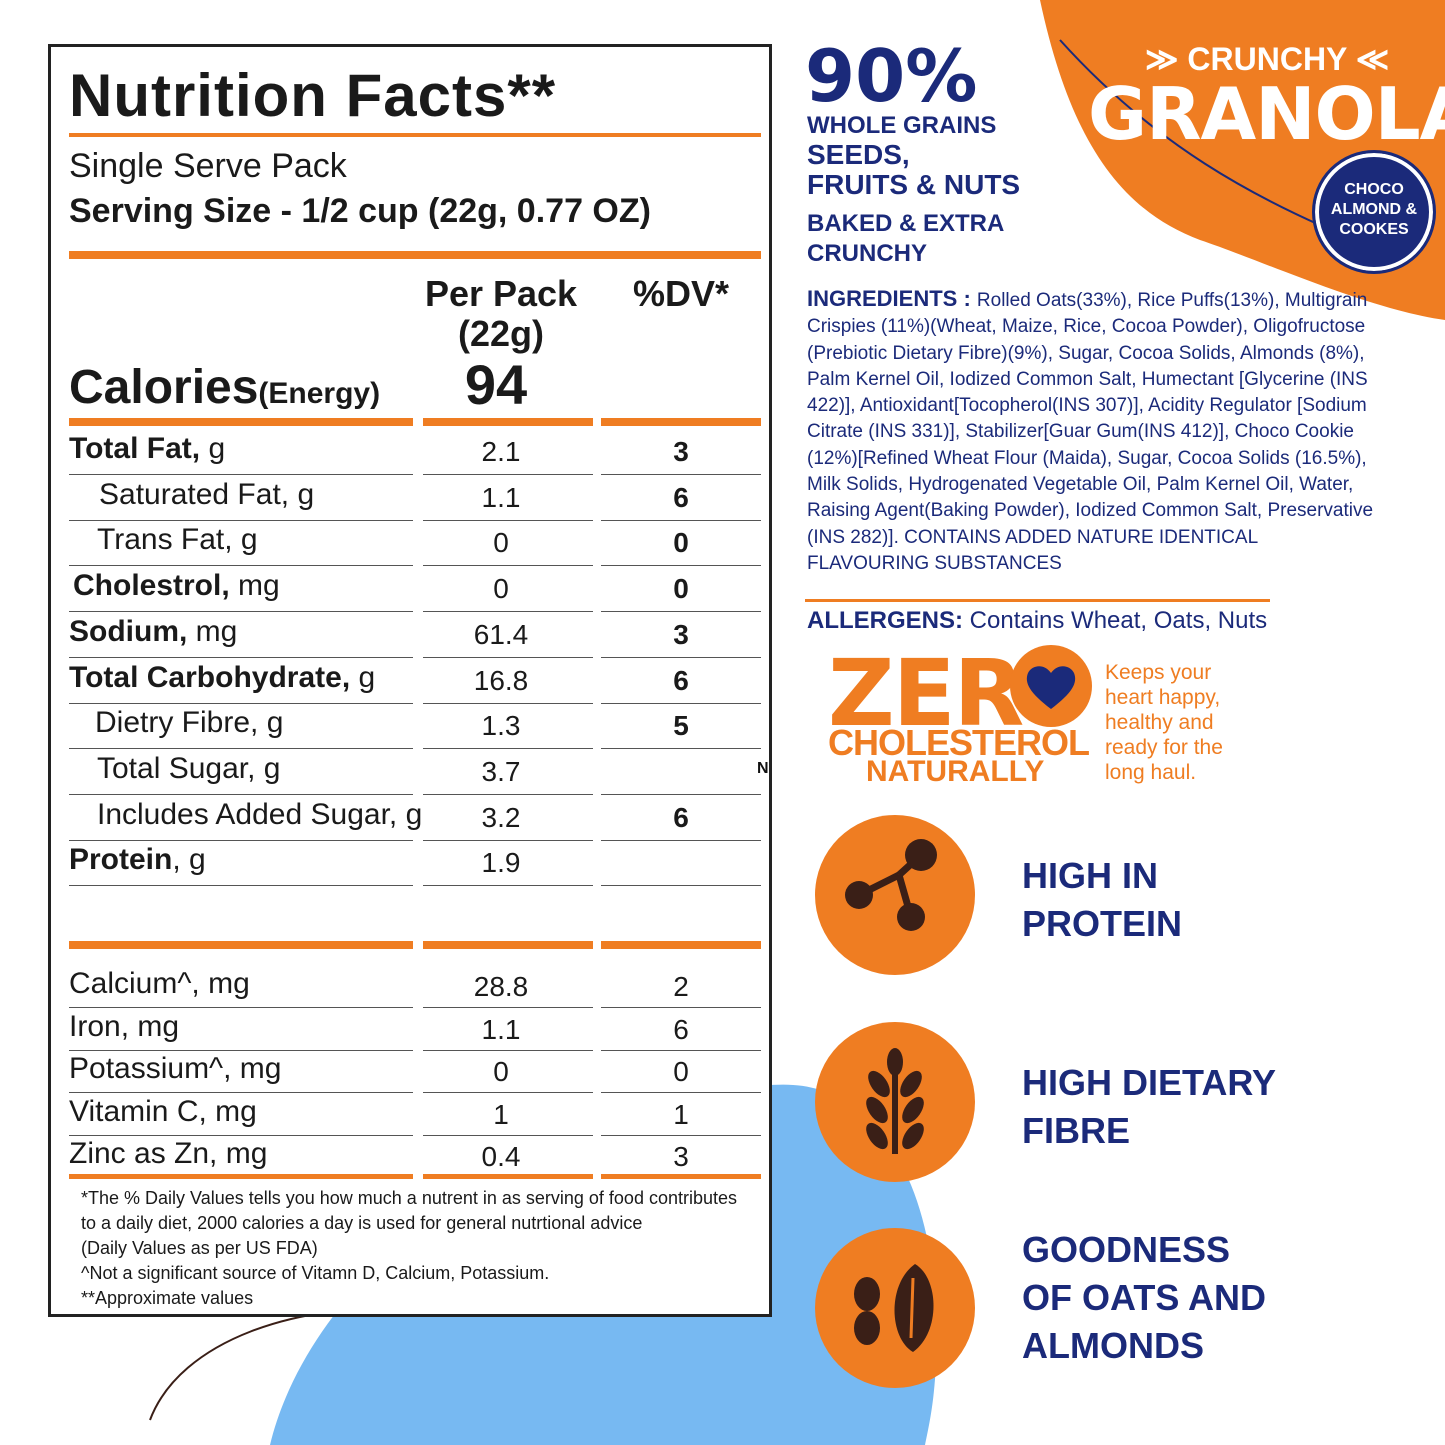 Image resolution: width=1445 pixels, height=1445 pixels. What do you see at coordinates (892, 298) in the screenshot?
I see `ingredients-label: INGREDIENTS :` at bounding box center [892, 298].